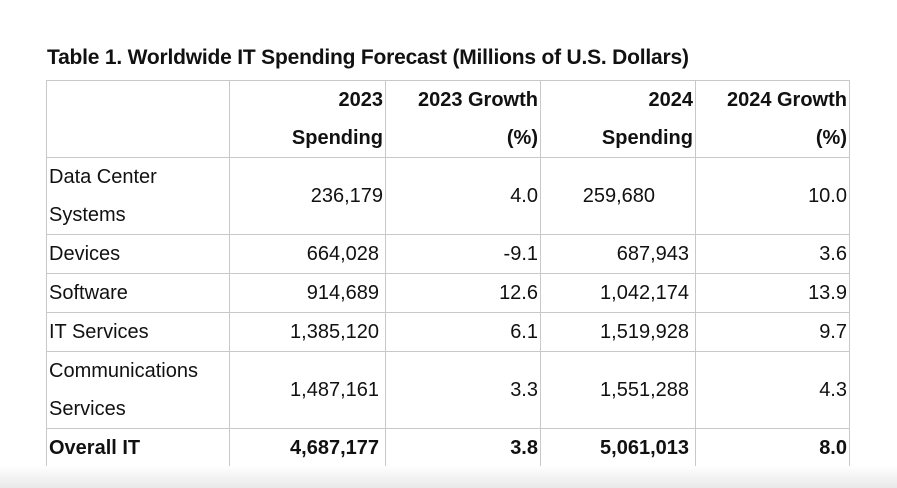 Image resolution: width=897 pixels, height=488 pixels. Describe the element at coordinates (772, 390) in the screenshot. I see `cell-2024-growth: 4.3` at that location.